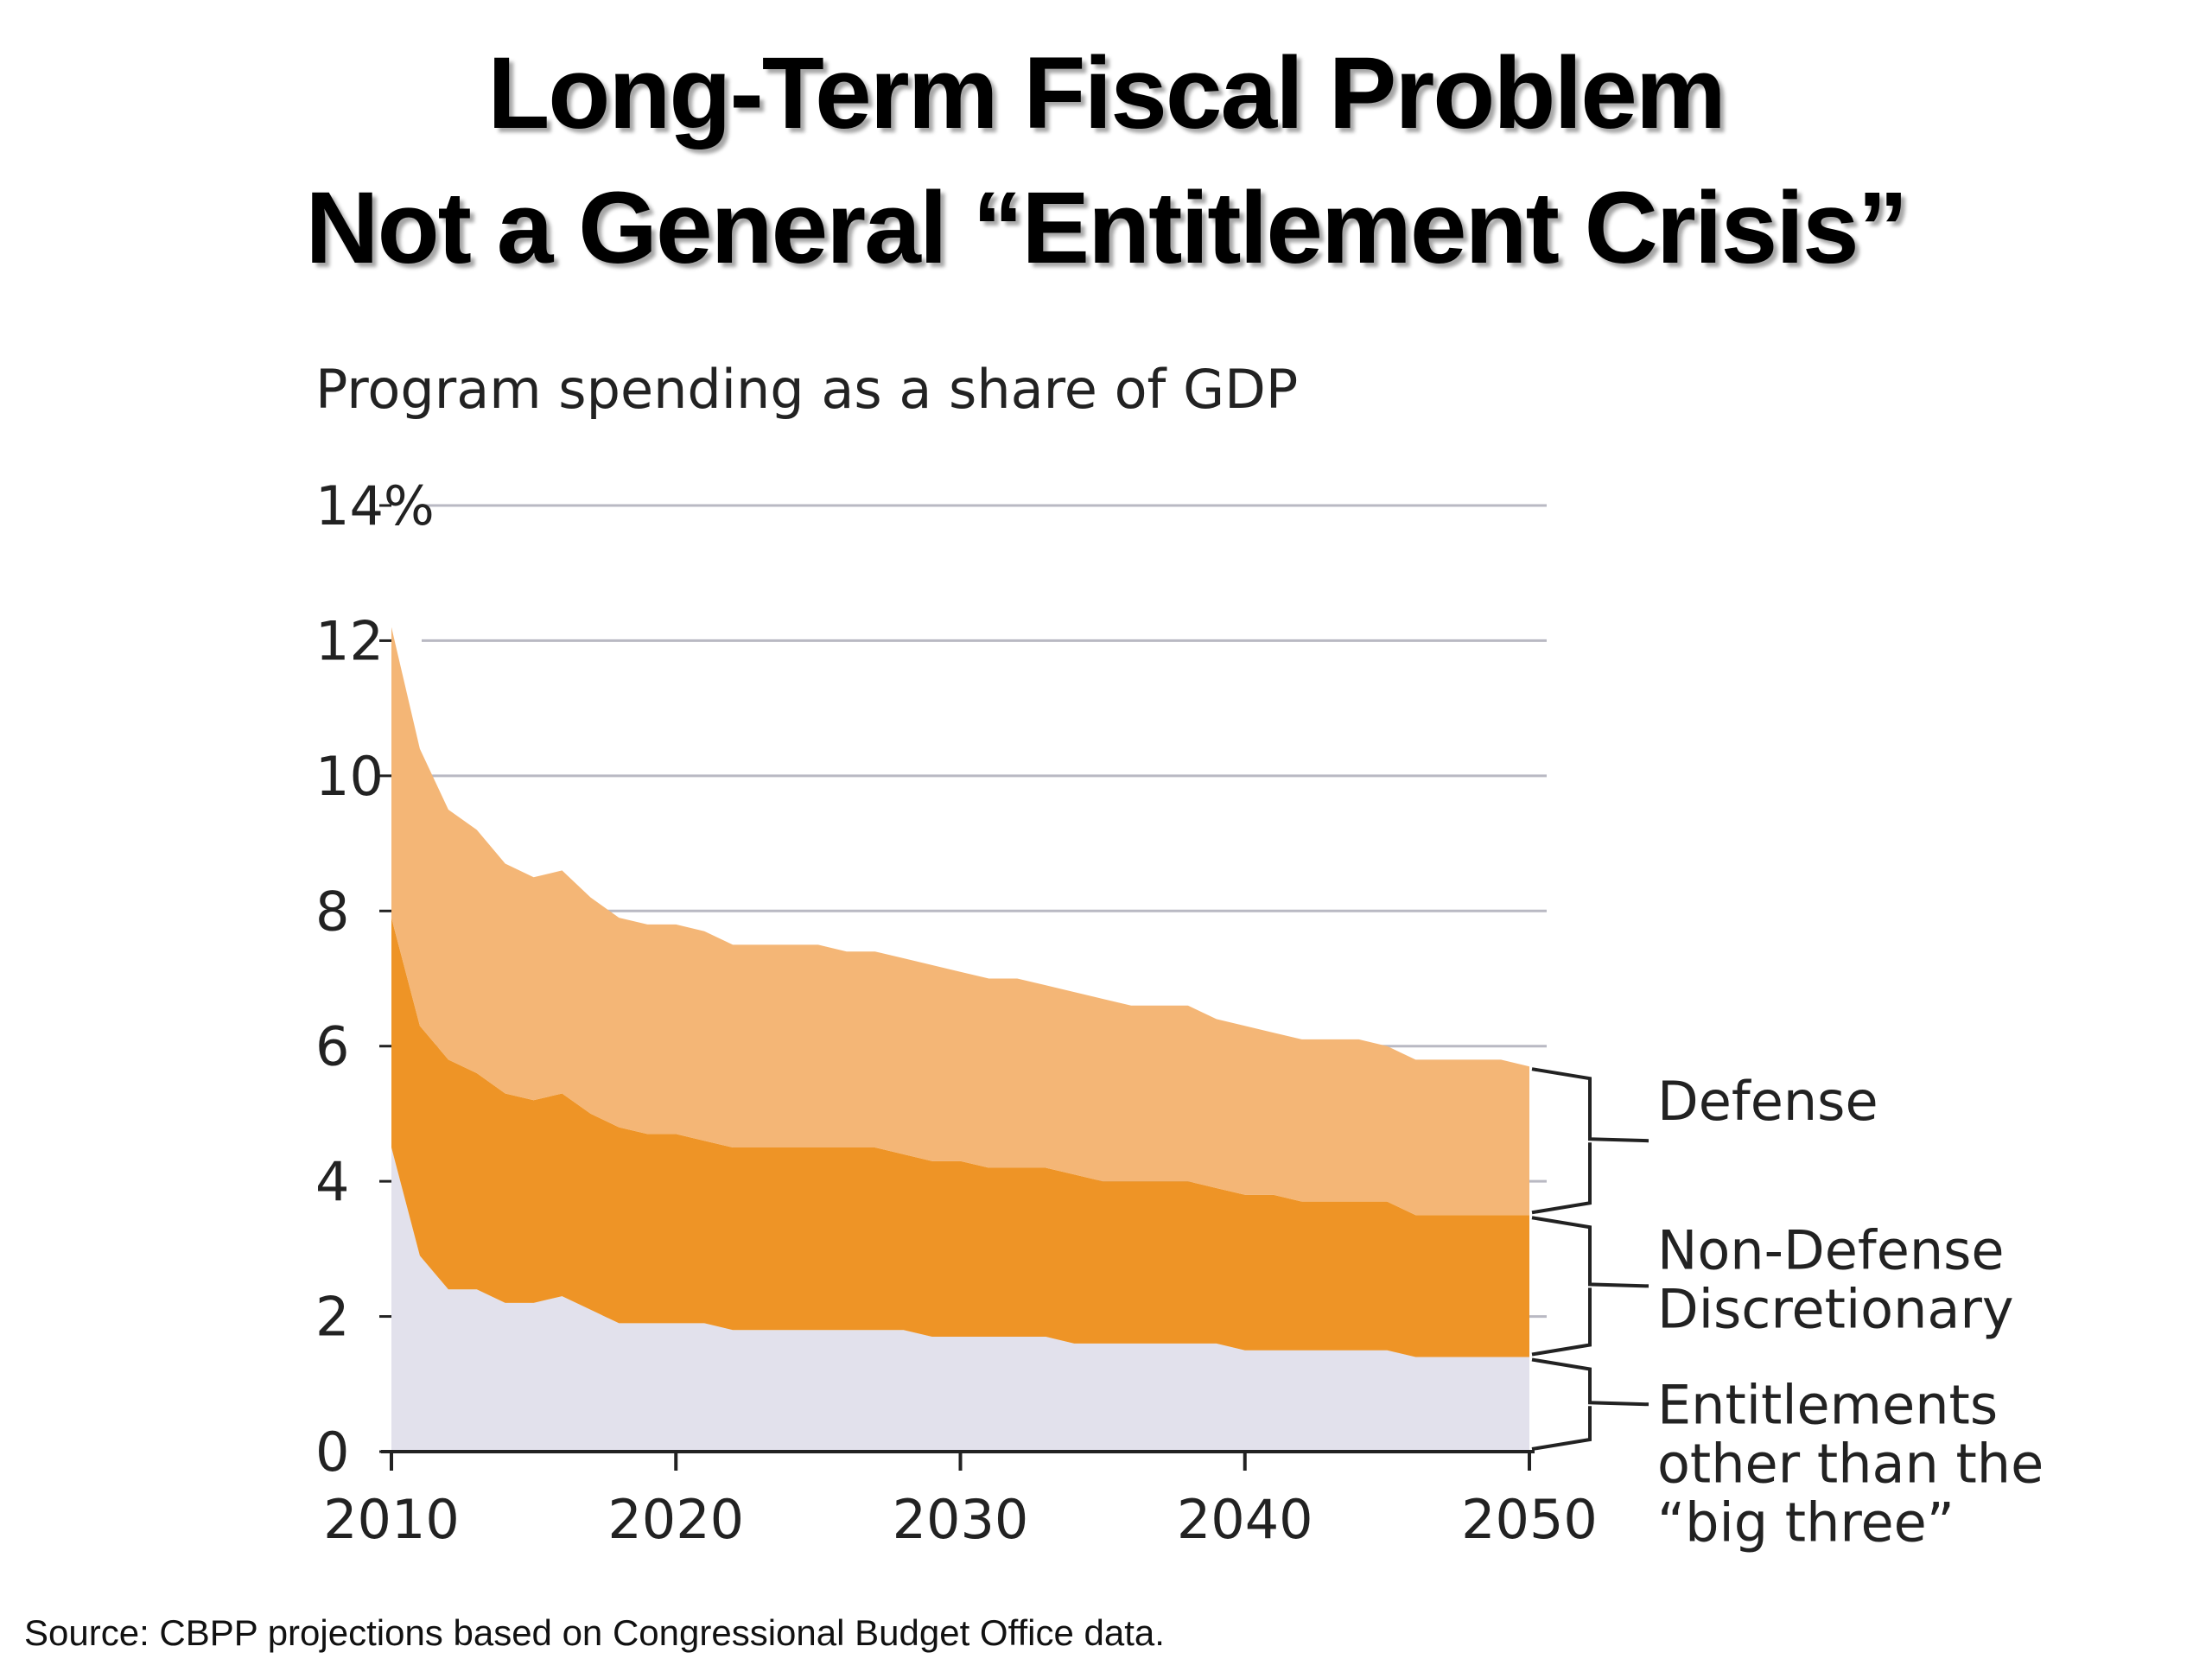  I want to click on title-line-2: Not a General “Entitlement Crisis”, so click(1106, 228).